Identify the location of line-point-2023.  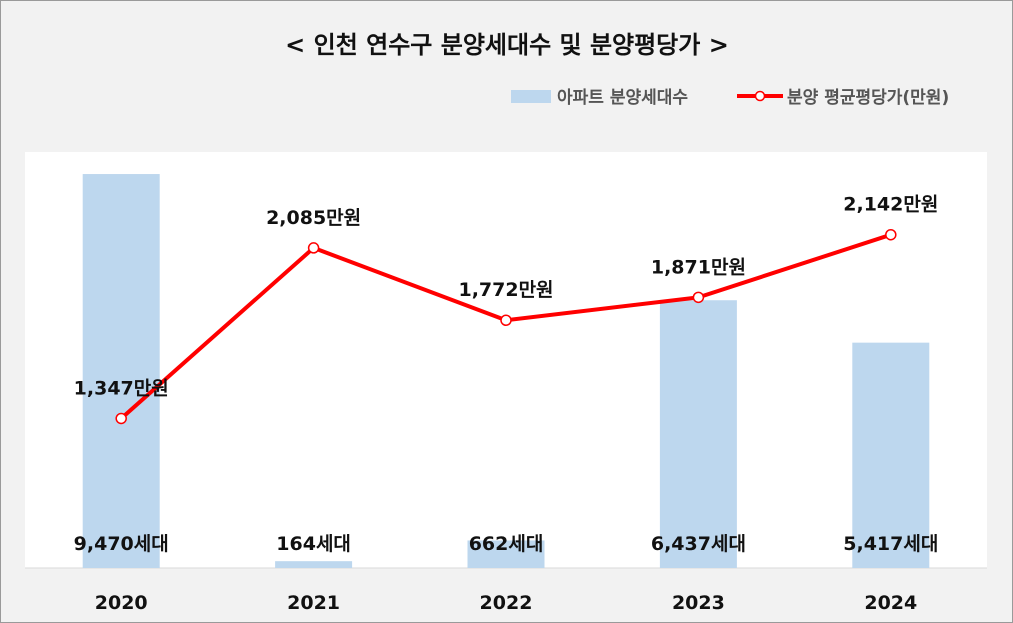
(698, 297).